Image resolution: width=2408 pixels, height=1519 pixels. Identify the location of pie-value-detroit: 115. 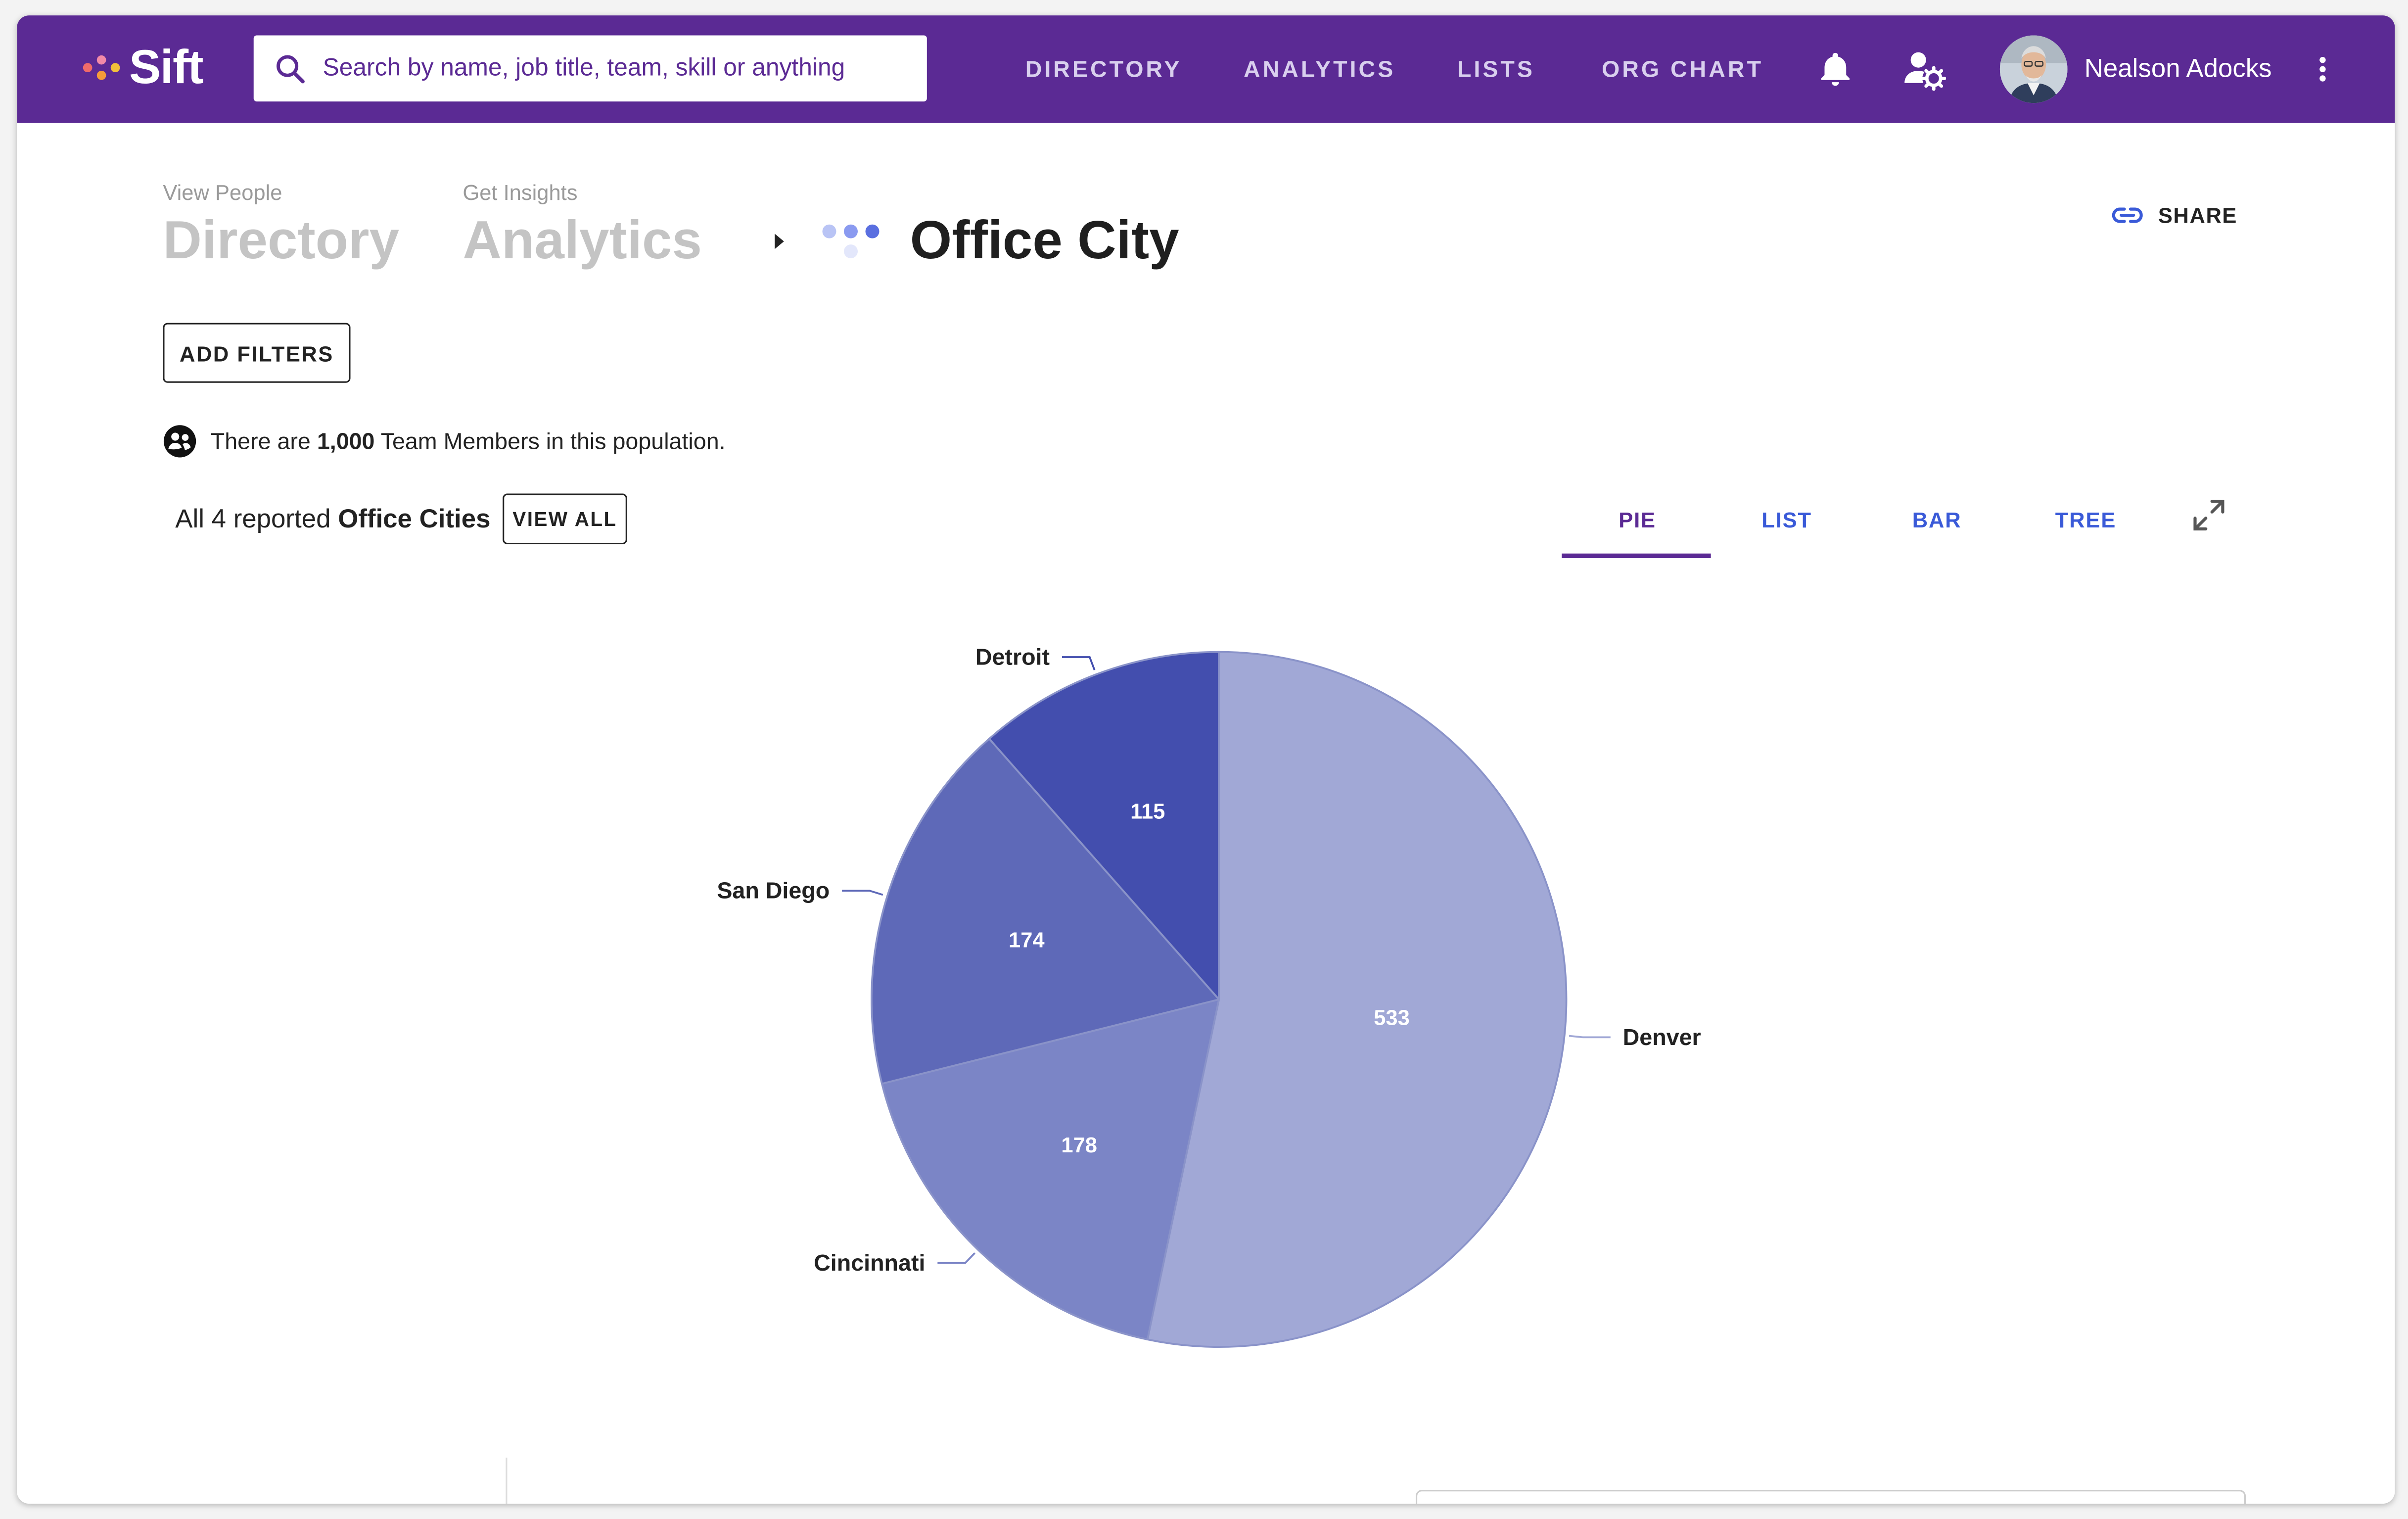
(1147, 811).